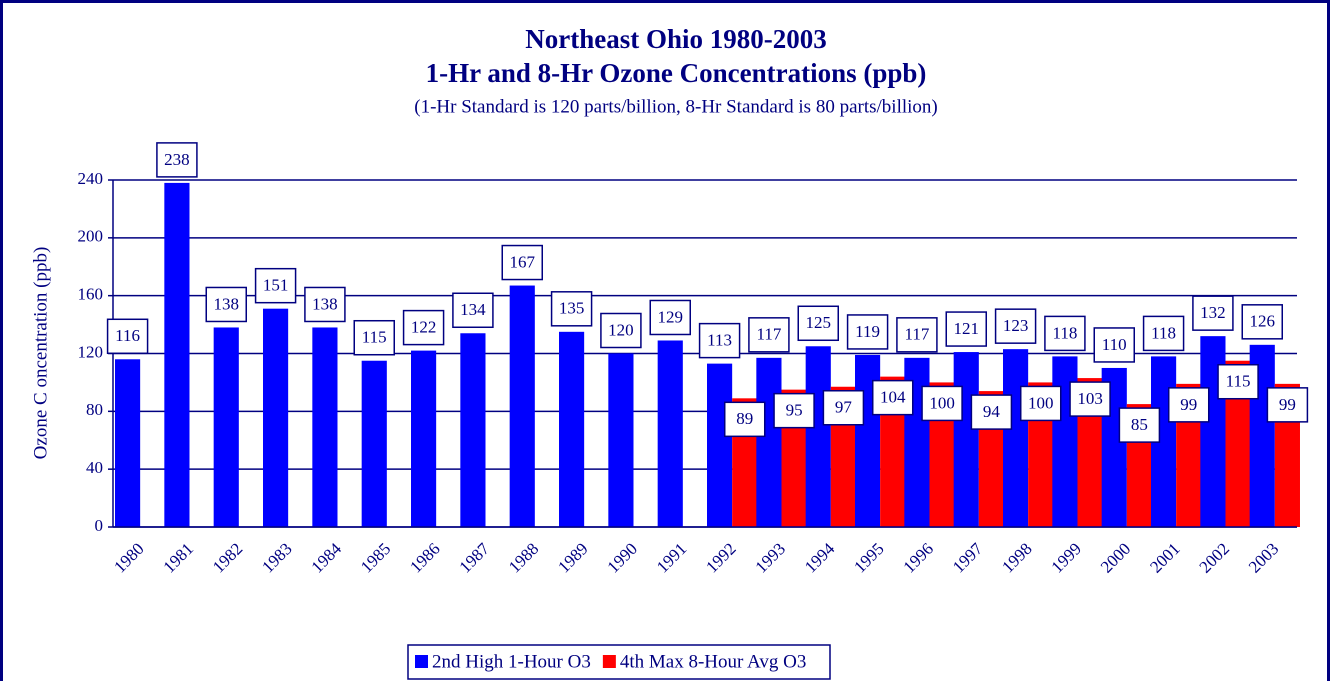  I want to click on value-label: 151, so click(276, 285).